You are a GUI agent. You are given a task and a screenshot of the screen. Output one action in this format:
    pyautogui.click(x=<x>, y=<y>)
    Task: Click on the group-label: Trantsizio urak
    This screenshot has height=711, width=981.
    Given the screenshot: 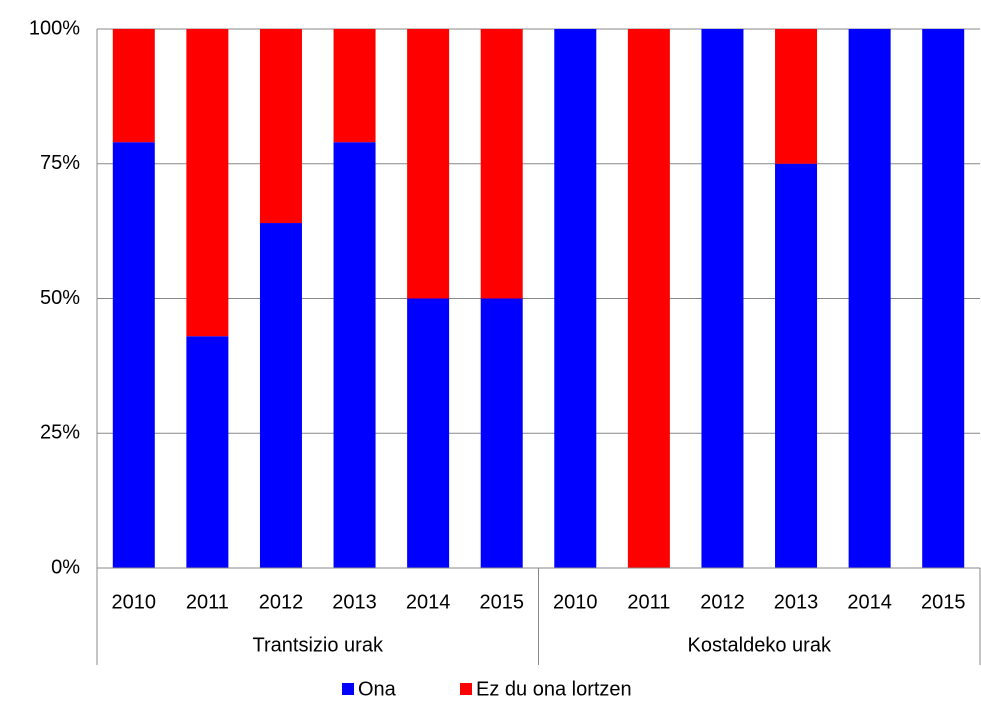 What is the action you would take?
    pyautogui.click(x=318, y=645)
    